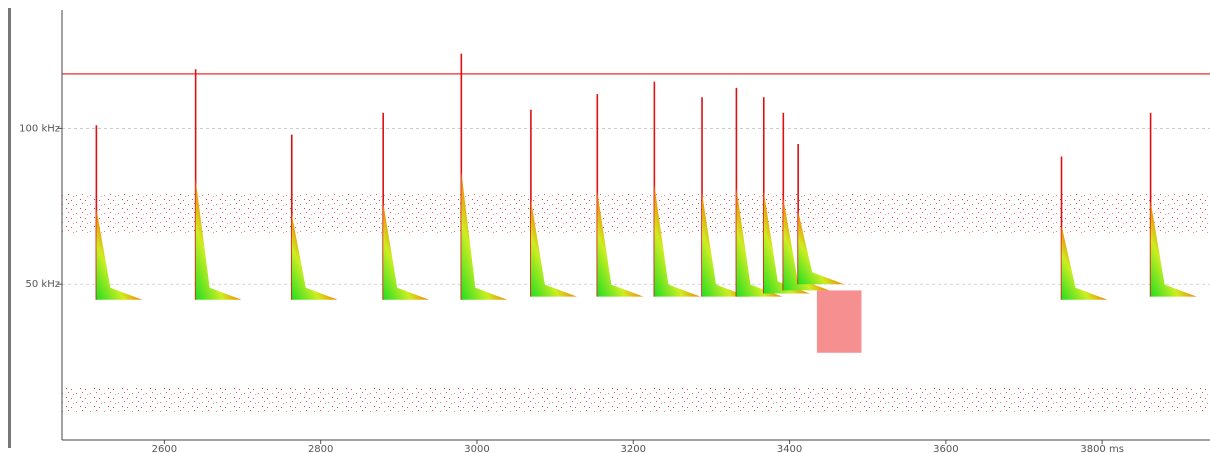 This screenshot has height=453, width=1210. I want to click on x-tick-label: 3000, so click(476, 448).